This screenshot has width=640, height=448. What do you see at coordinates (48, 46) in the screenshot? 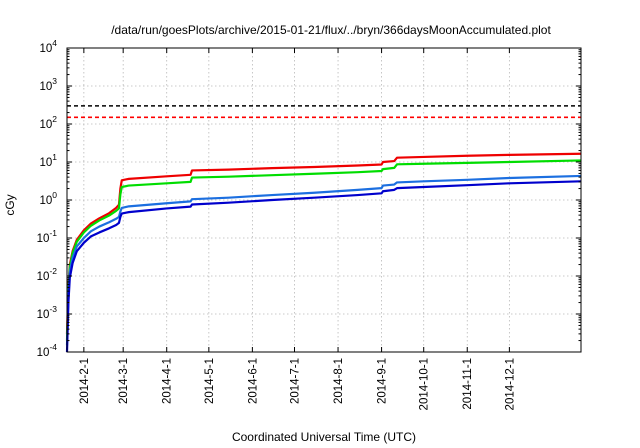
I see `y-tick-label: 10⁴` at bounding box center [48, 46].